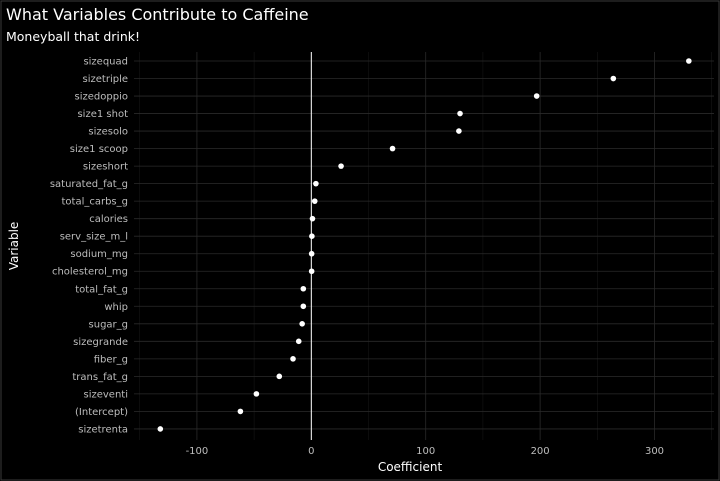  I want to click on x-tick-labels: -100 0 100 200 300, so click(425, 451).